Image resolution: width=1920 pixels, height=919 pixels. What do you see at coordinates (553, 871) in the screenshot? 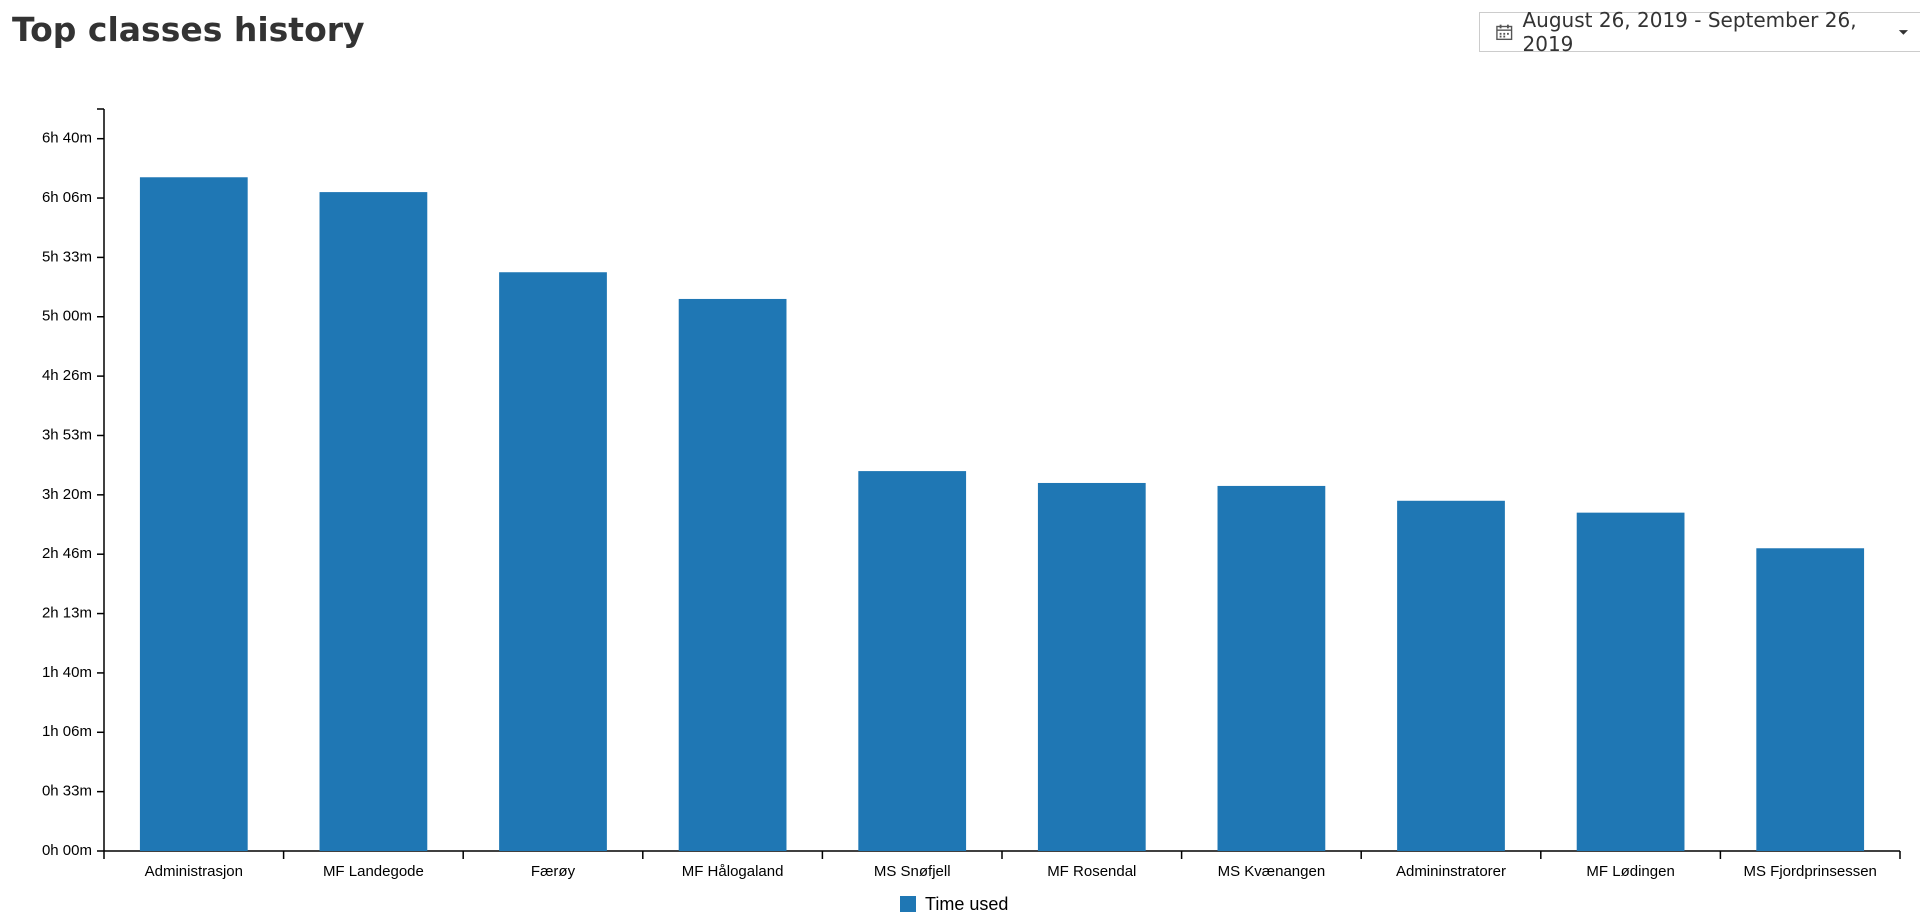
I see `x-tick-label: Færøy` at bounding box center [553, 871].